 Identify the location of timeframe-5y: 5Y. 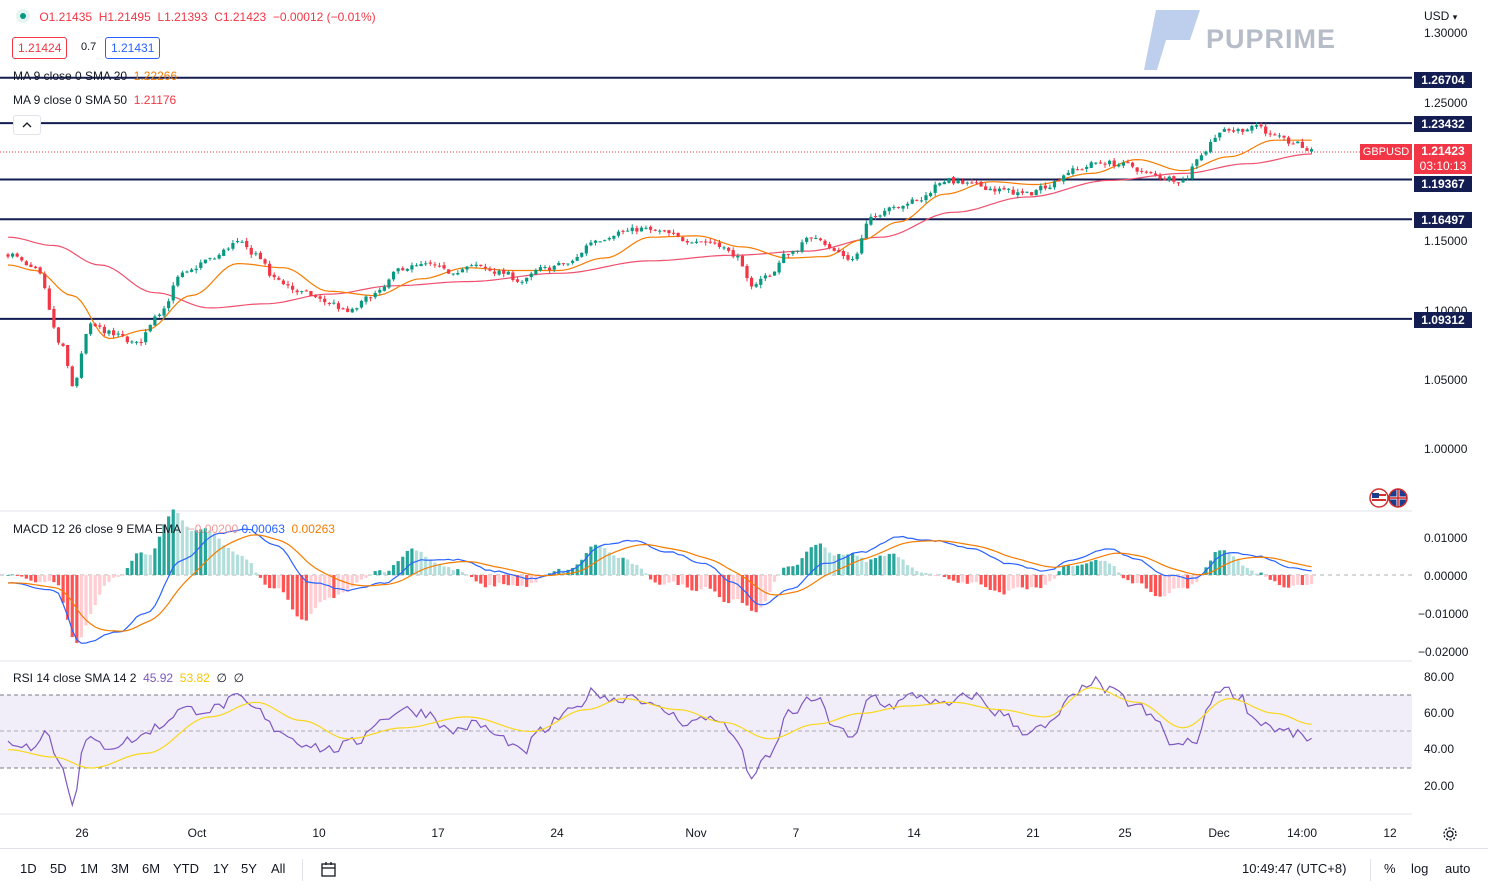
(249, 868).